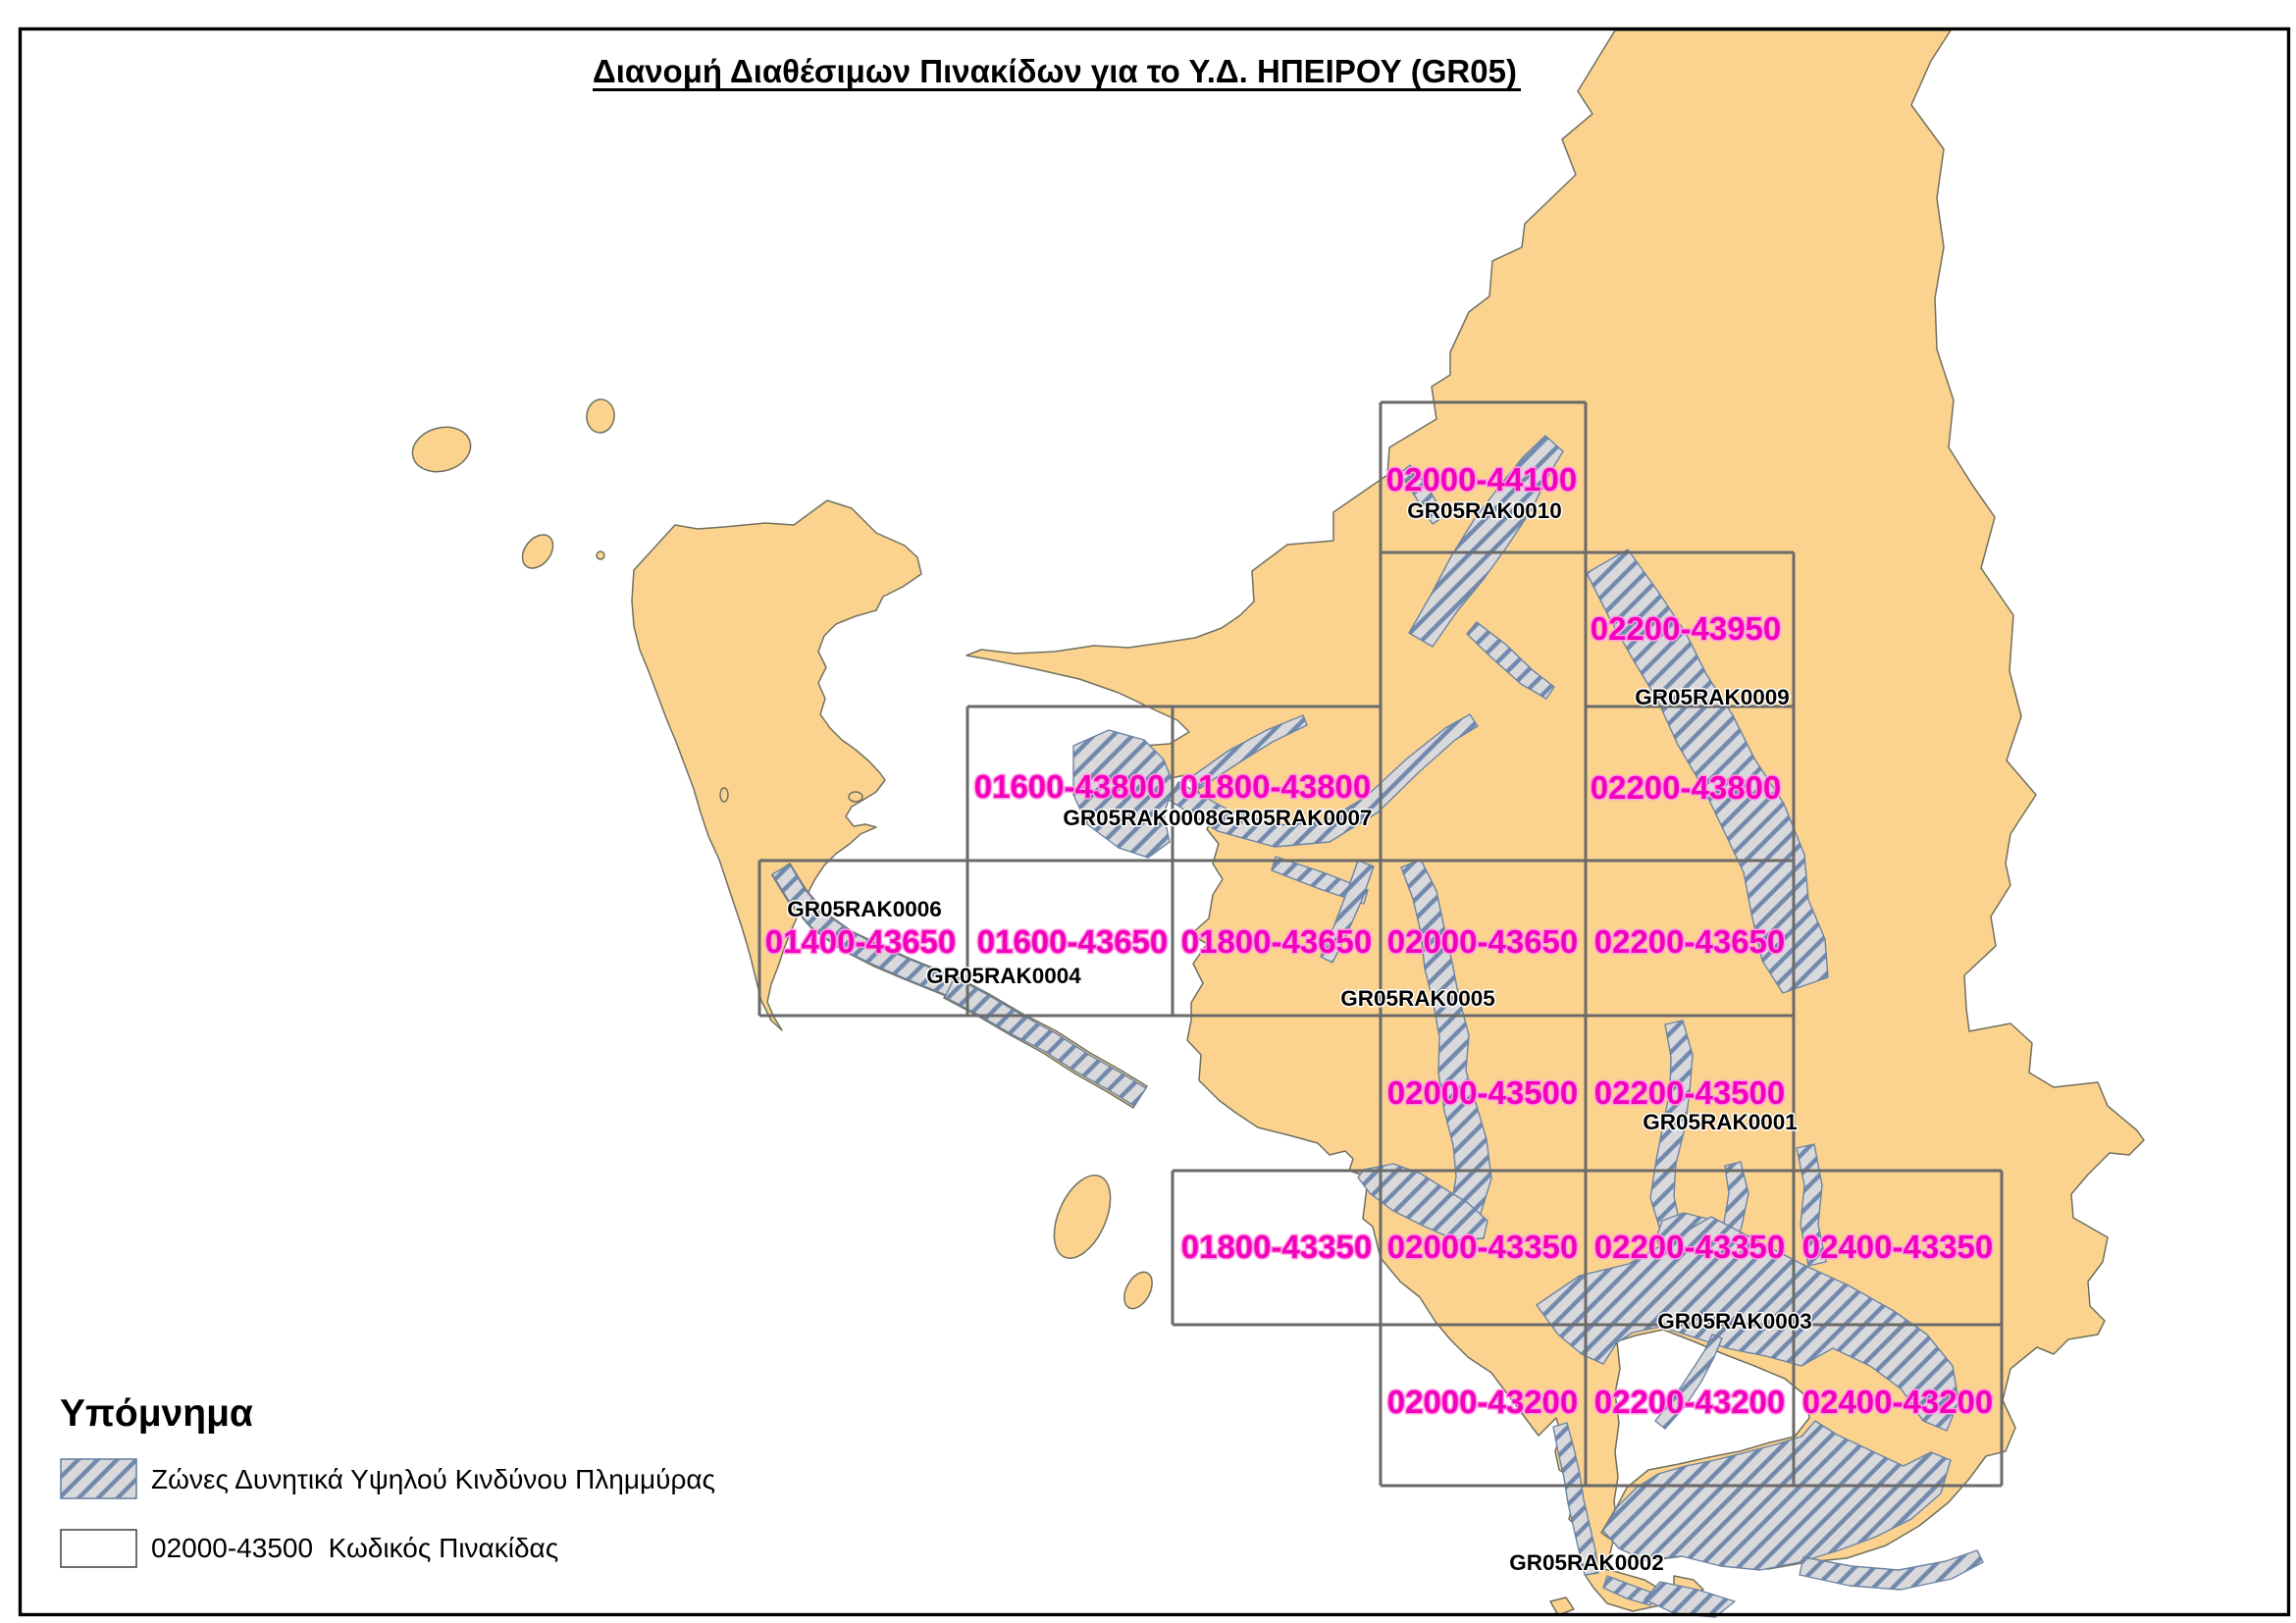  I want to click on svg-text: GR05RAK0009, so click(1712, 697).